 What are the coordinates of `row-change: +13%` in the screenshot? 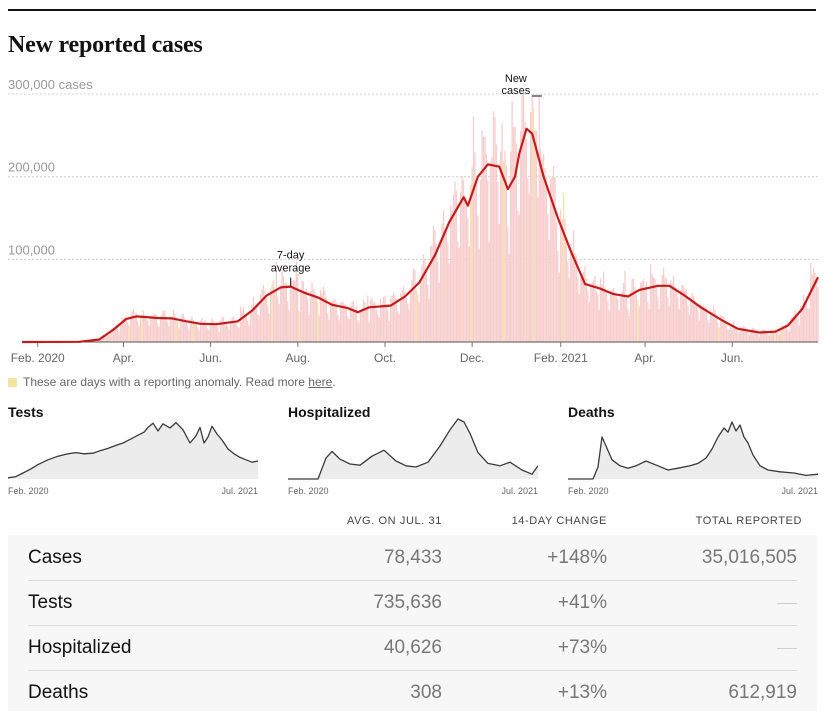 It's located at (582, 693).